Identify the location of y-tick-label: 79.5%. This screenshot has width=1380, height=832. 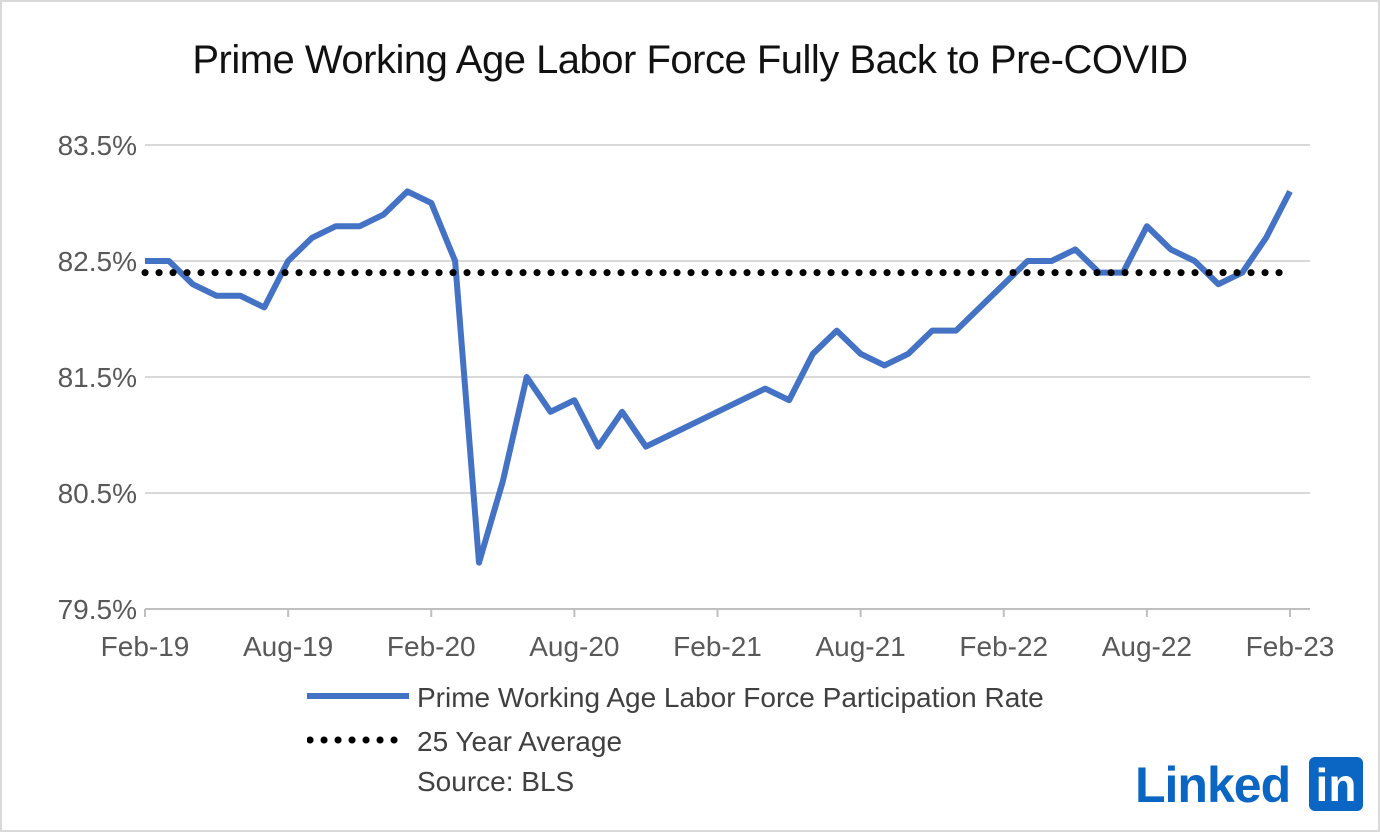
(97, 609).